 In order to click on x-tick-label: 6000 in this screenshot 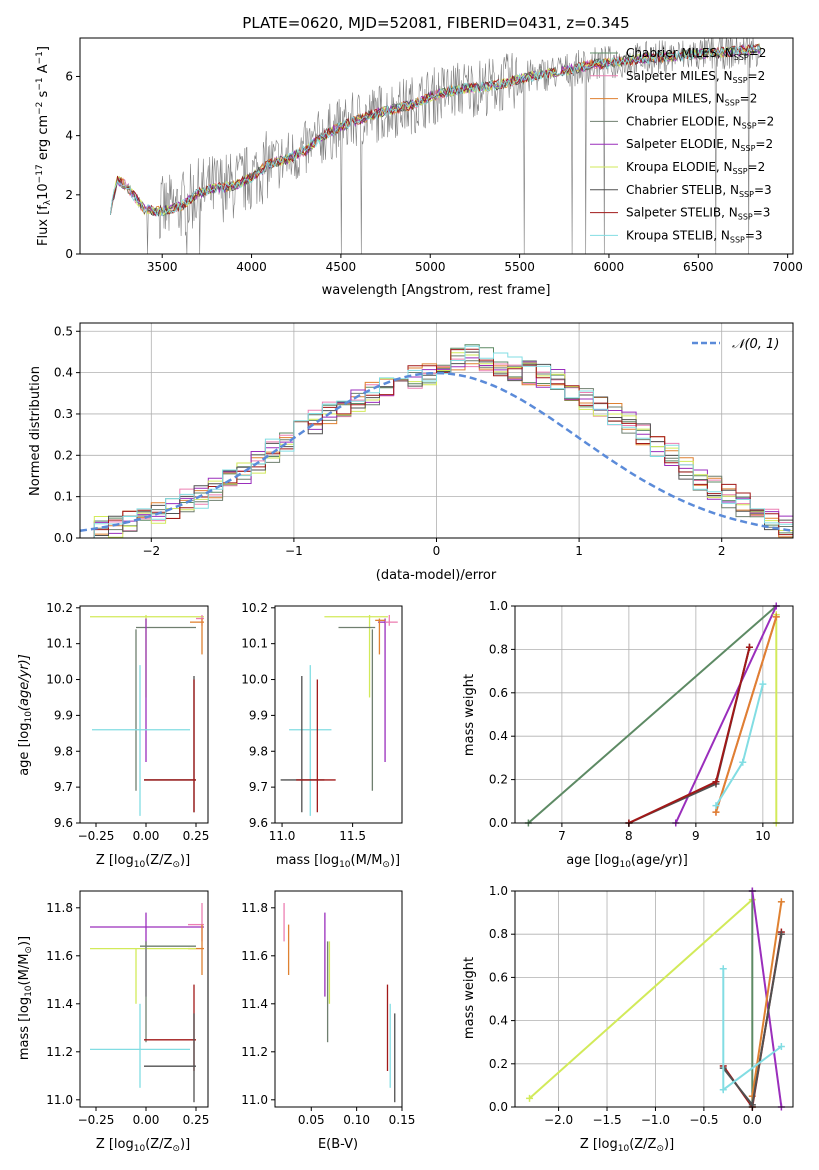, I will do `click(609, 267)`.